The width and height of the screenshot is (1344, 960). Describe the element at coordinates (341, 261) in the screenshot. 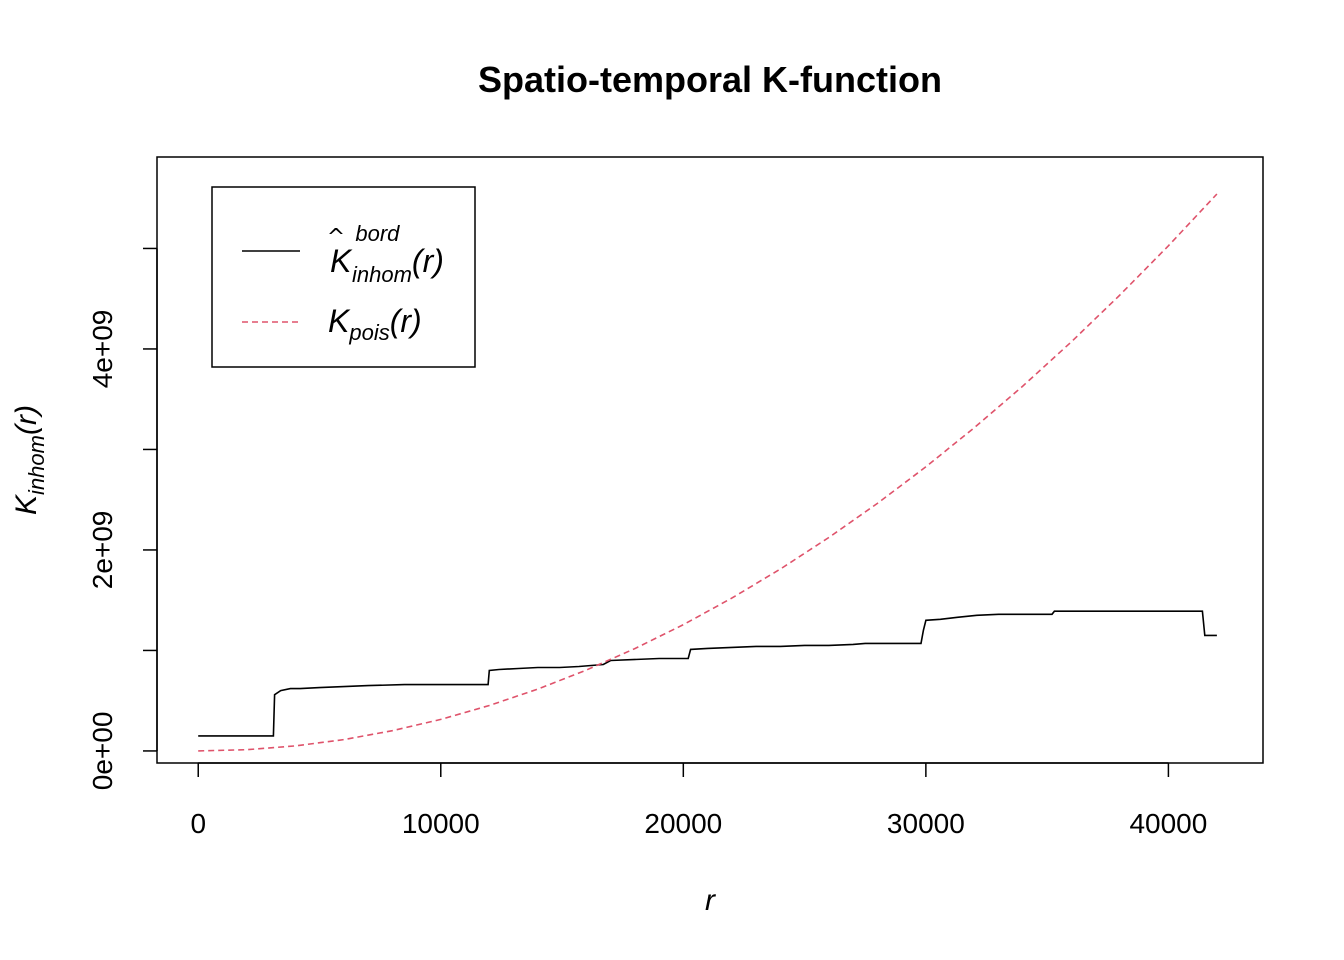

I see `legend-0-base: K` at that location.